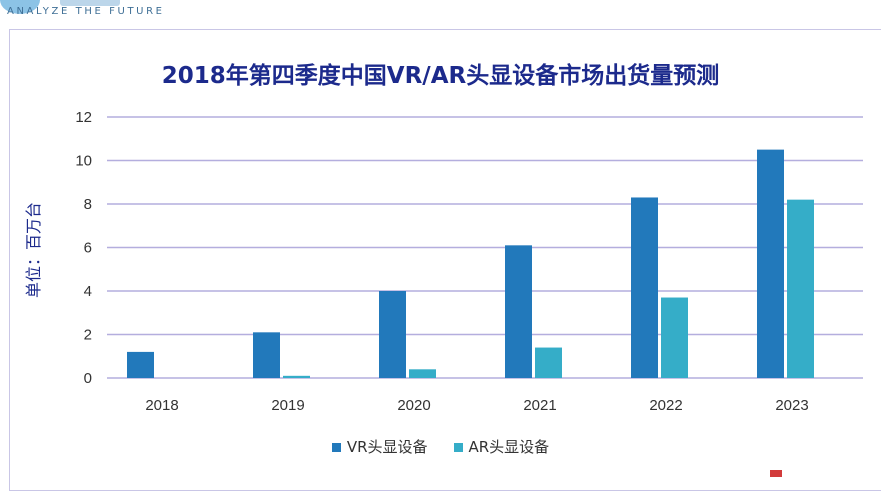 This screenshot has height=491, width=881. What do you see at coordinates (422, 373) in the screenshot?
I see `bar-ar-2020` at bounding box center [422, 373].